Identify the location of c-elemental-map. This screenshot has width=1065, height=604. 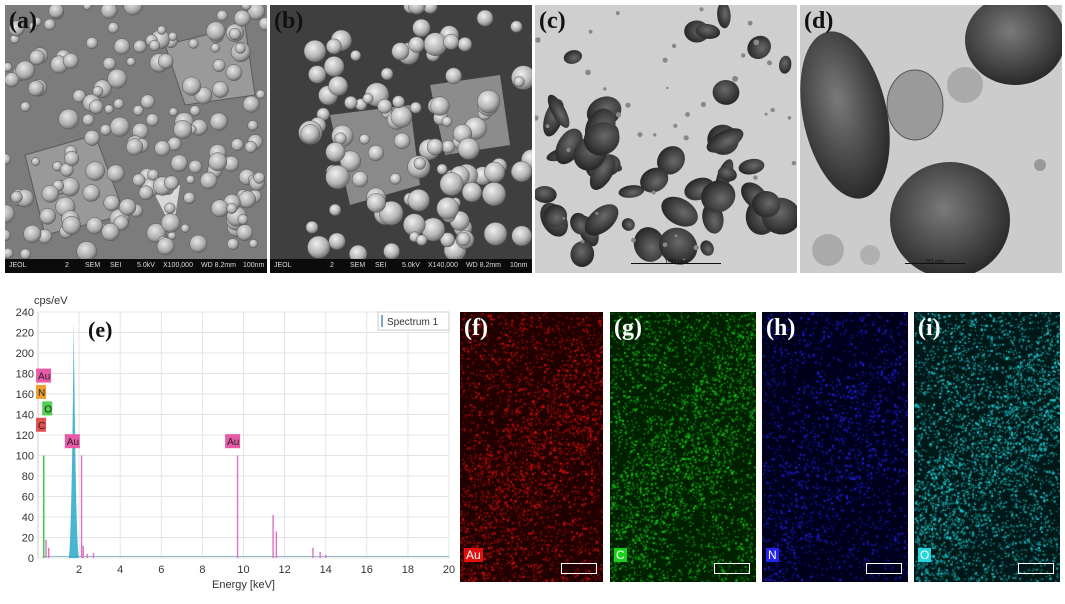
(683, 447).